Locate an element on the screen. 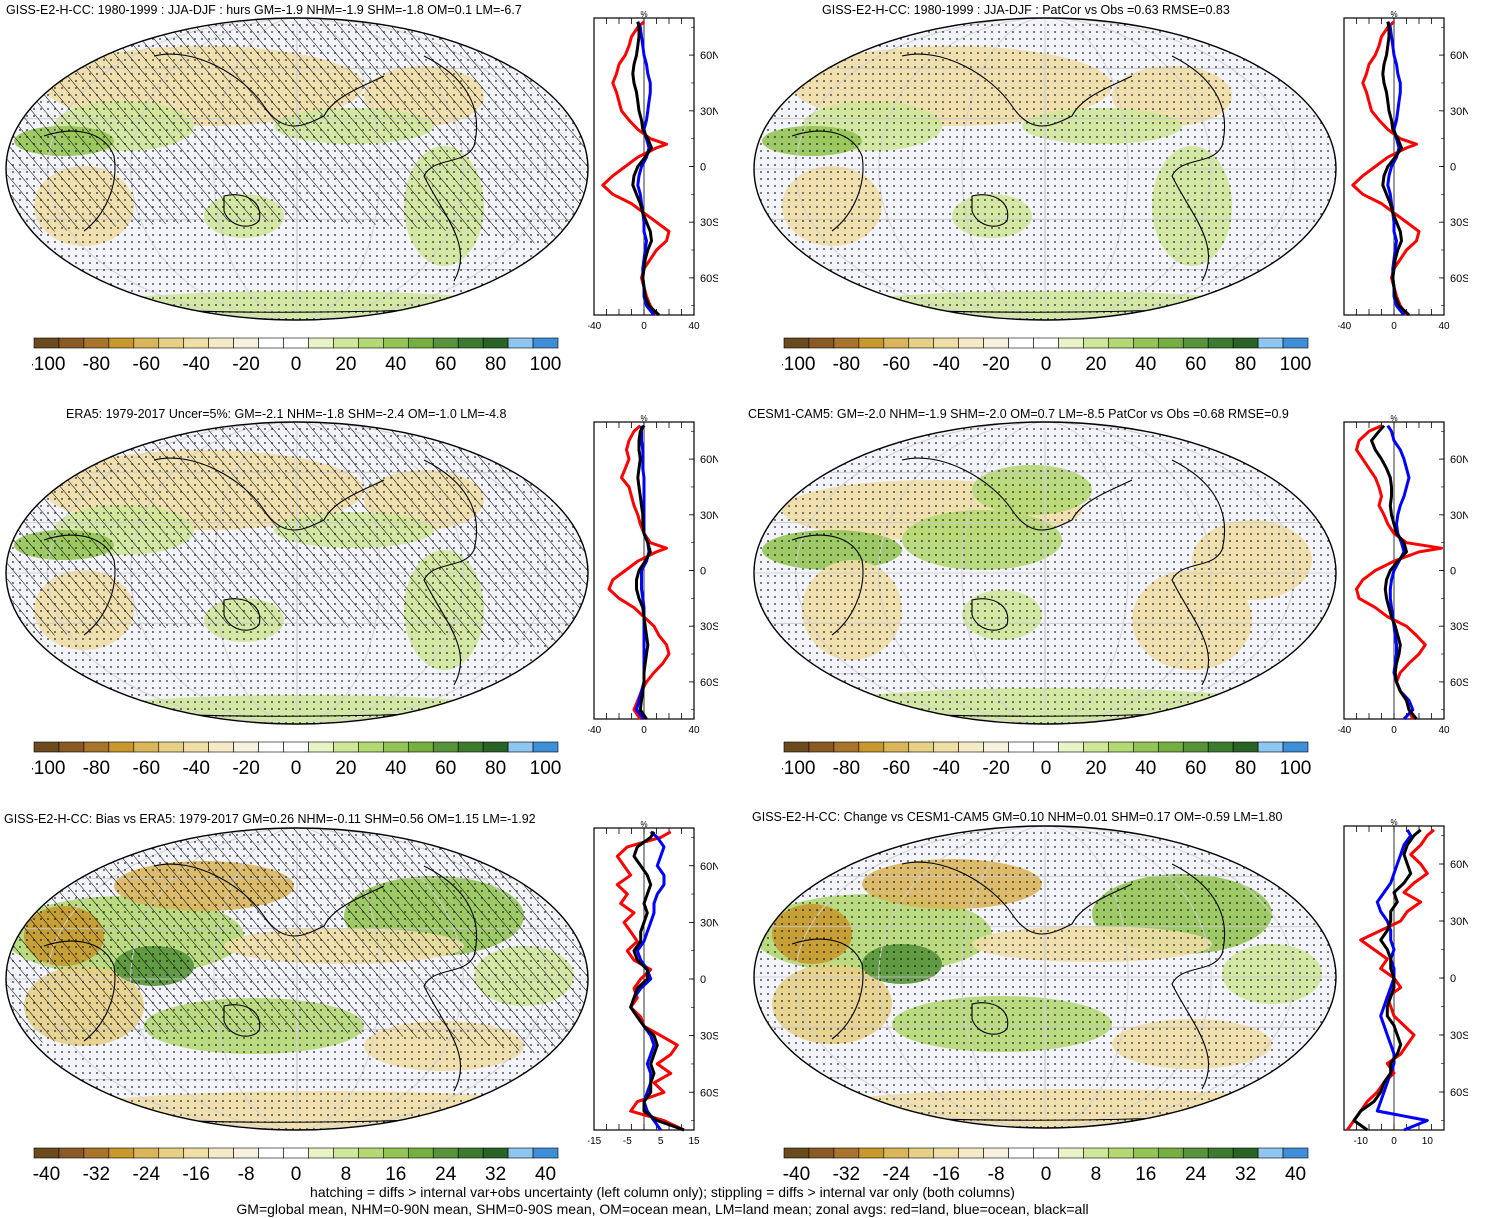 The width and height of the screenshot is (1485, 1218). zonal-x-tick-label: 15 is located at coordinates (694, 1141).